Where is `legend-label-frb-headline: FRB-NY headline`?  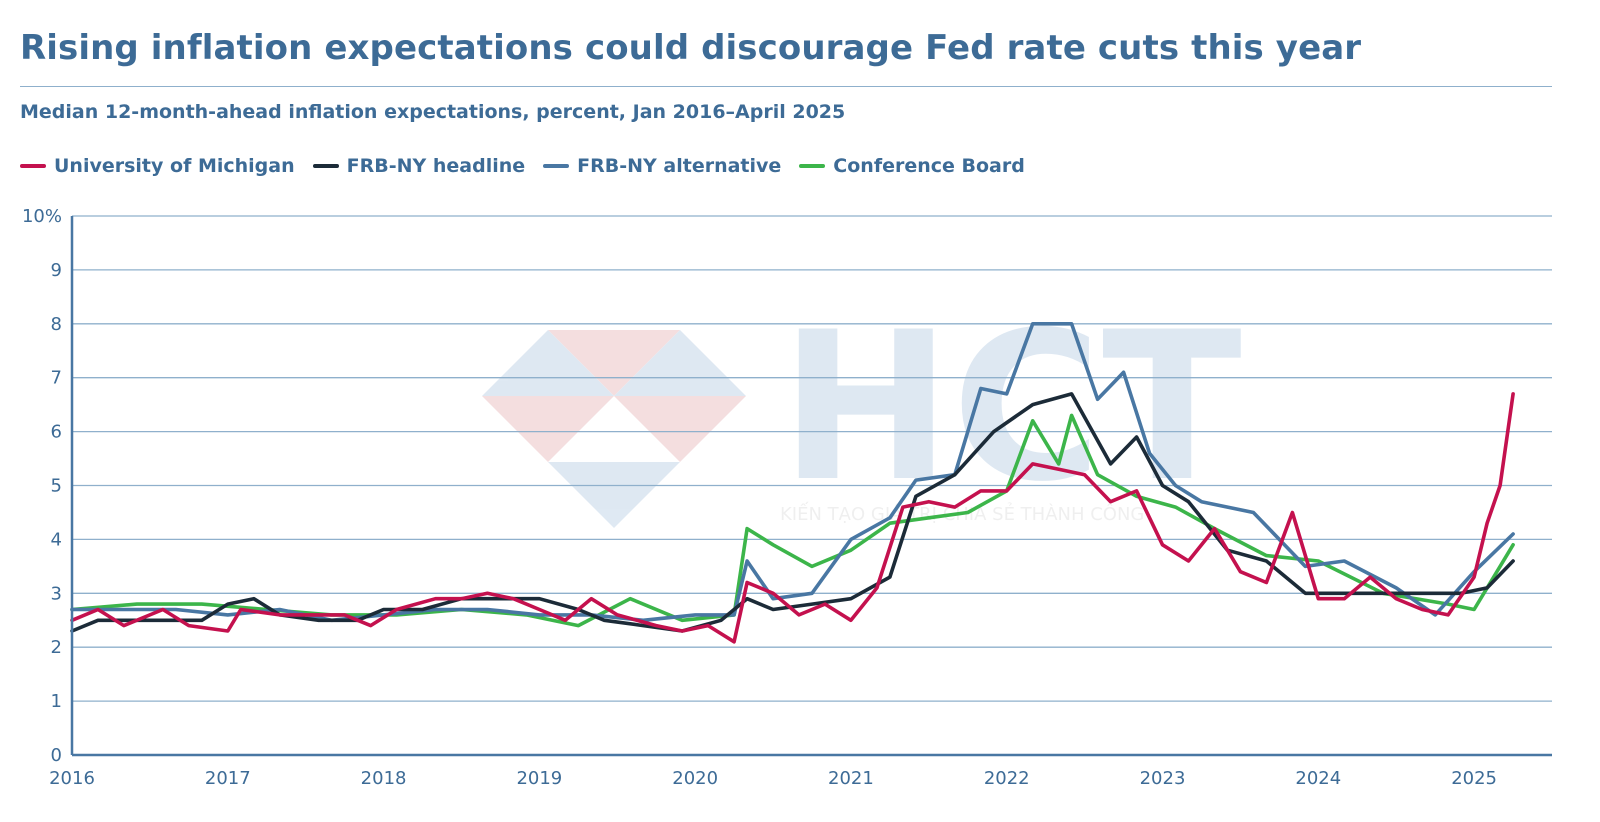
legend-label-frb-headline: FRB-NY headline is located at coordinates (436, 166).